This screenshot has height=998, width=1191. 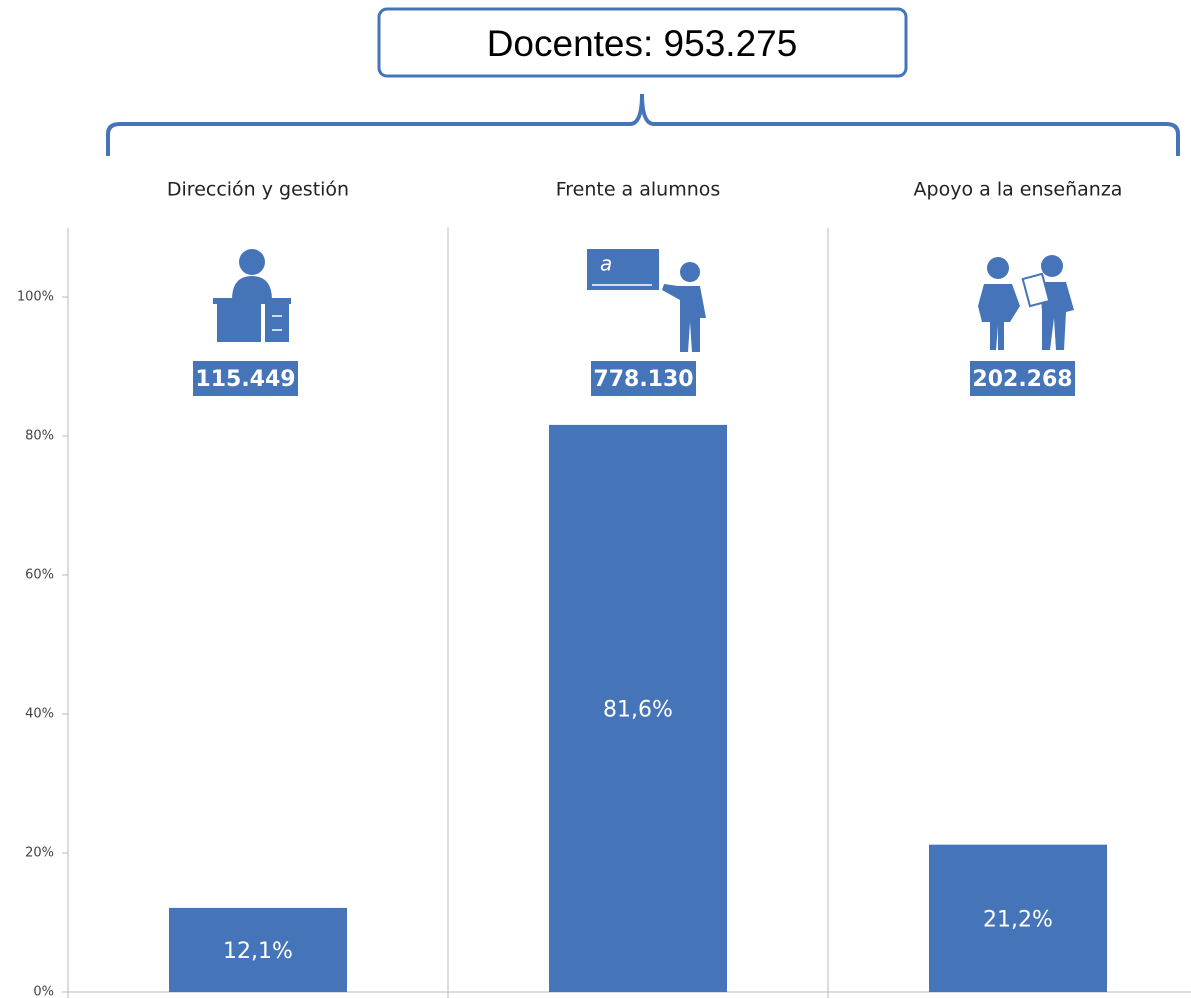 What do you see at coordinates (1026, 302) in the screenshot?
I see `support-icon` at bounding box center [1026, 302].